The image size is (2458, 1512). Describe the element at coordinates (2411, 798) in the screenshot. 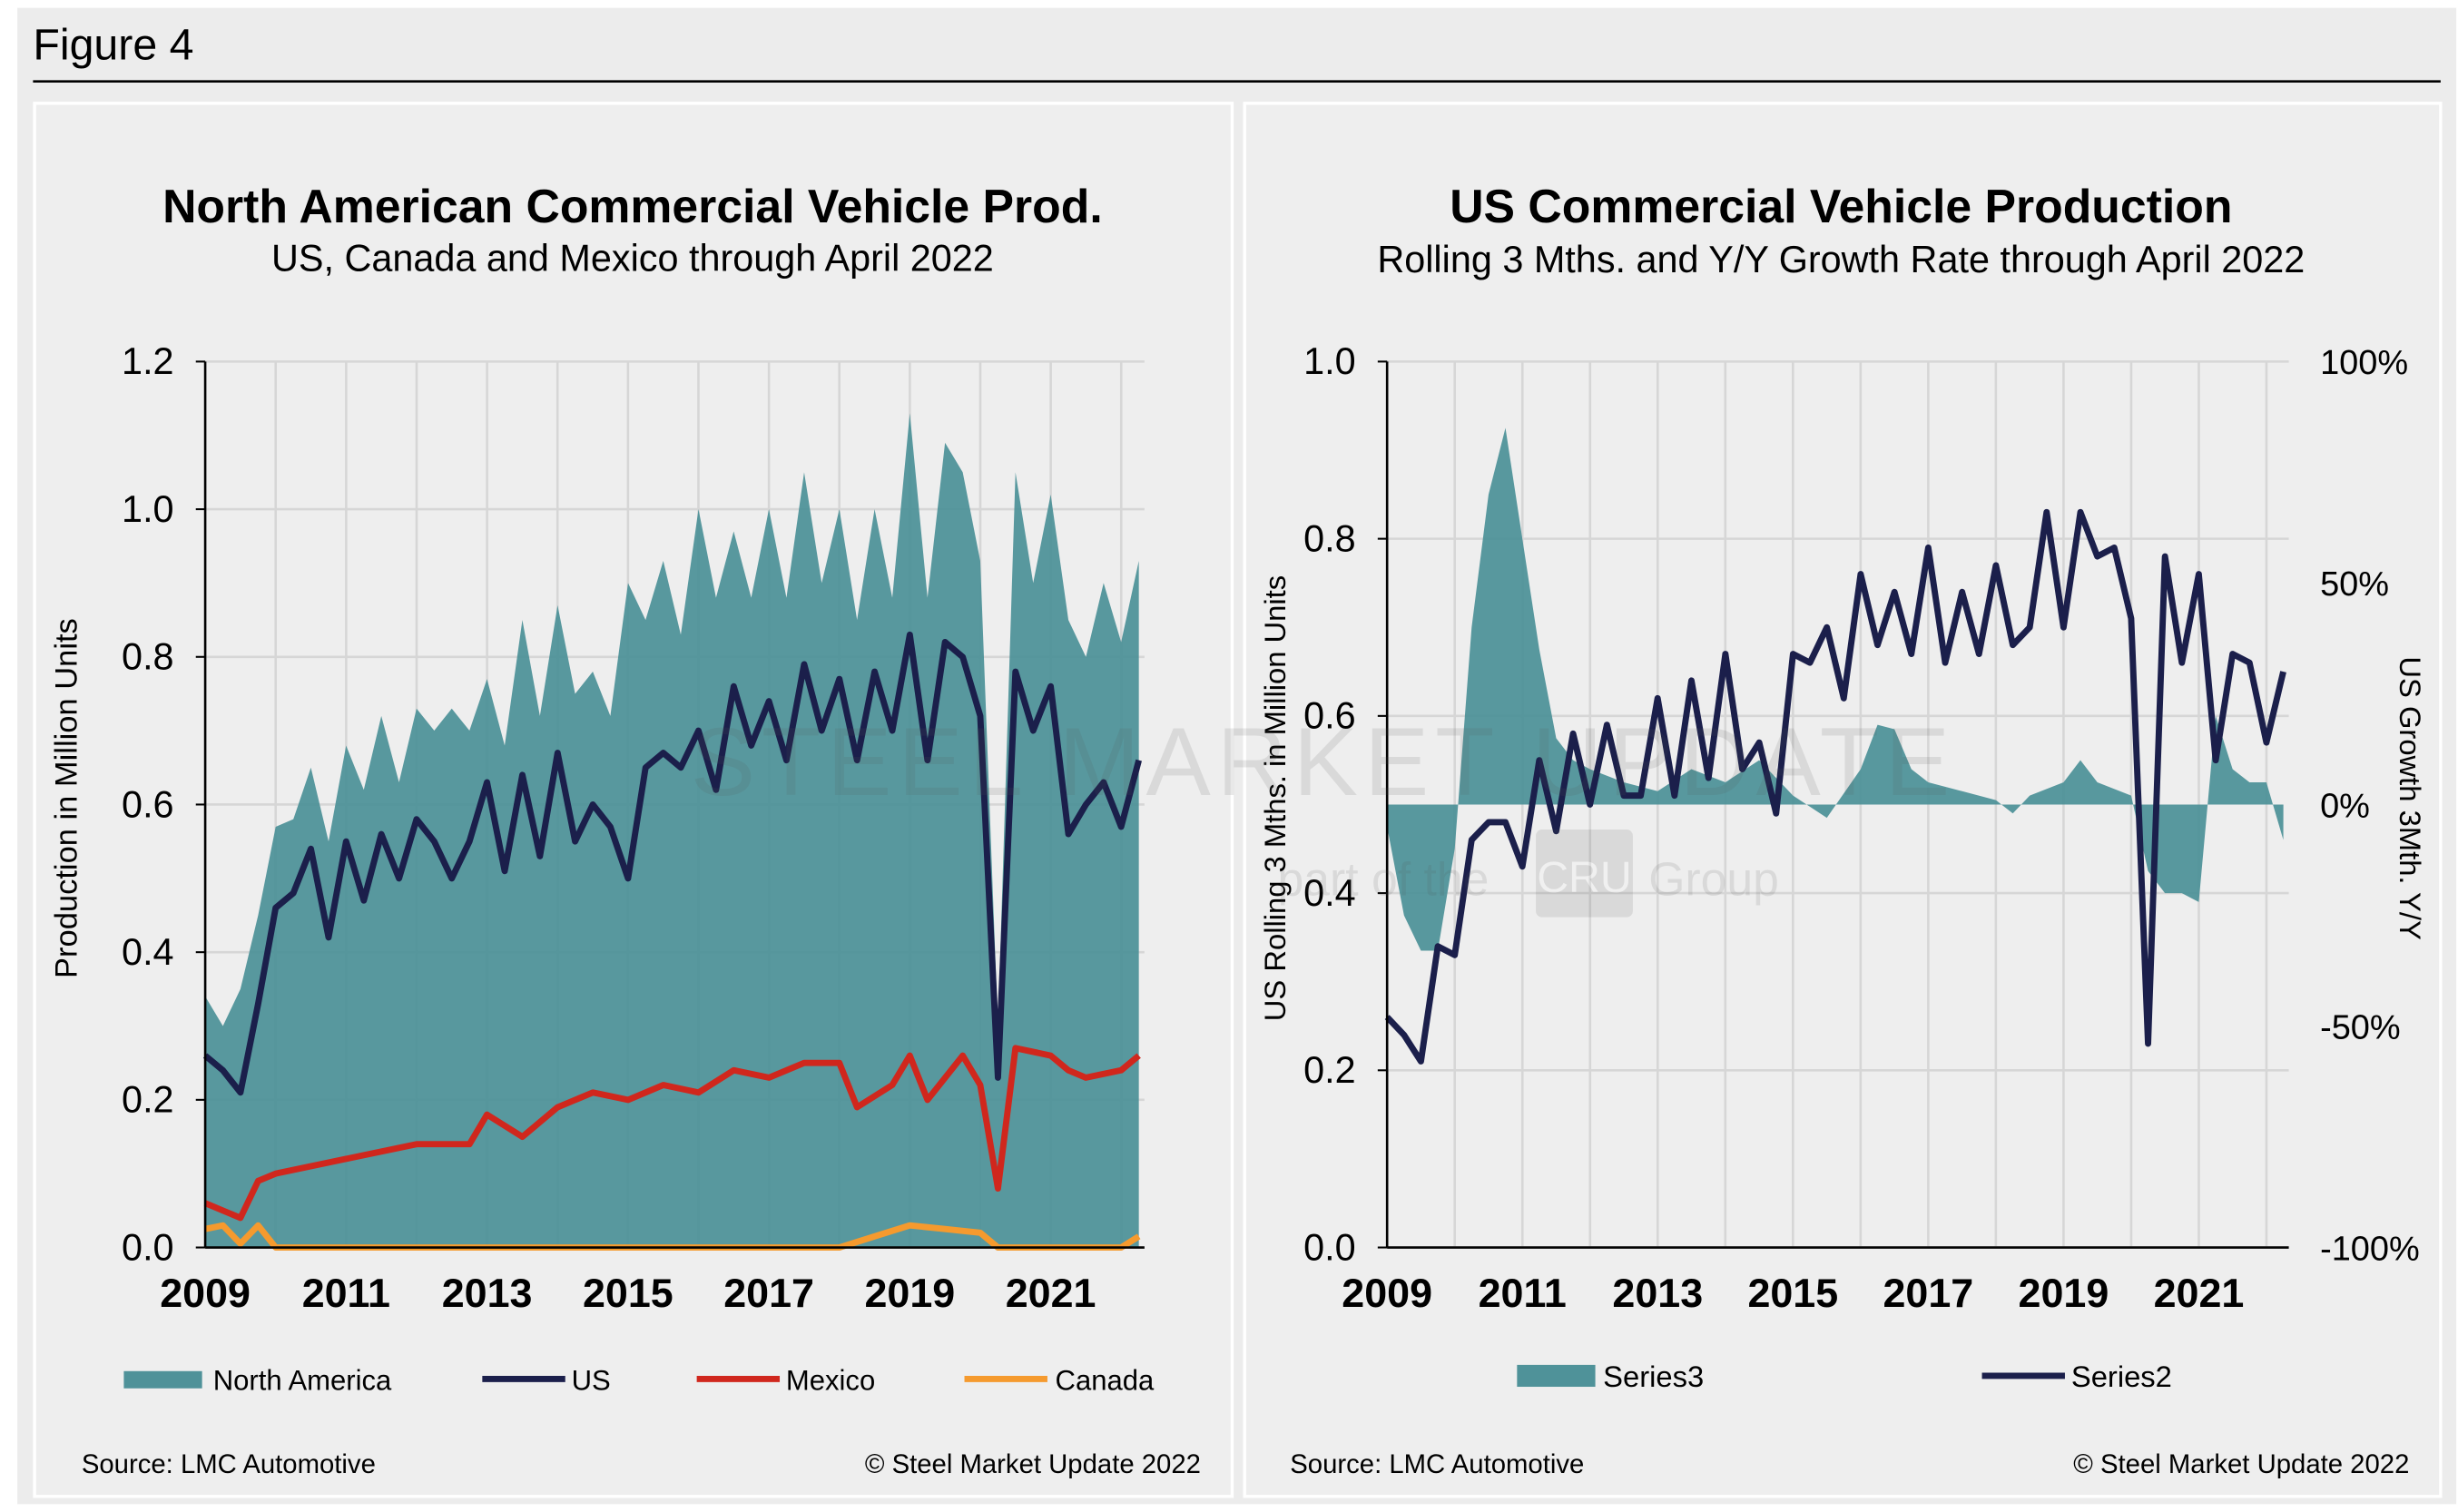

I see `right-y2-axis-label: US Growth 3Mth. Y/Y` at that location.